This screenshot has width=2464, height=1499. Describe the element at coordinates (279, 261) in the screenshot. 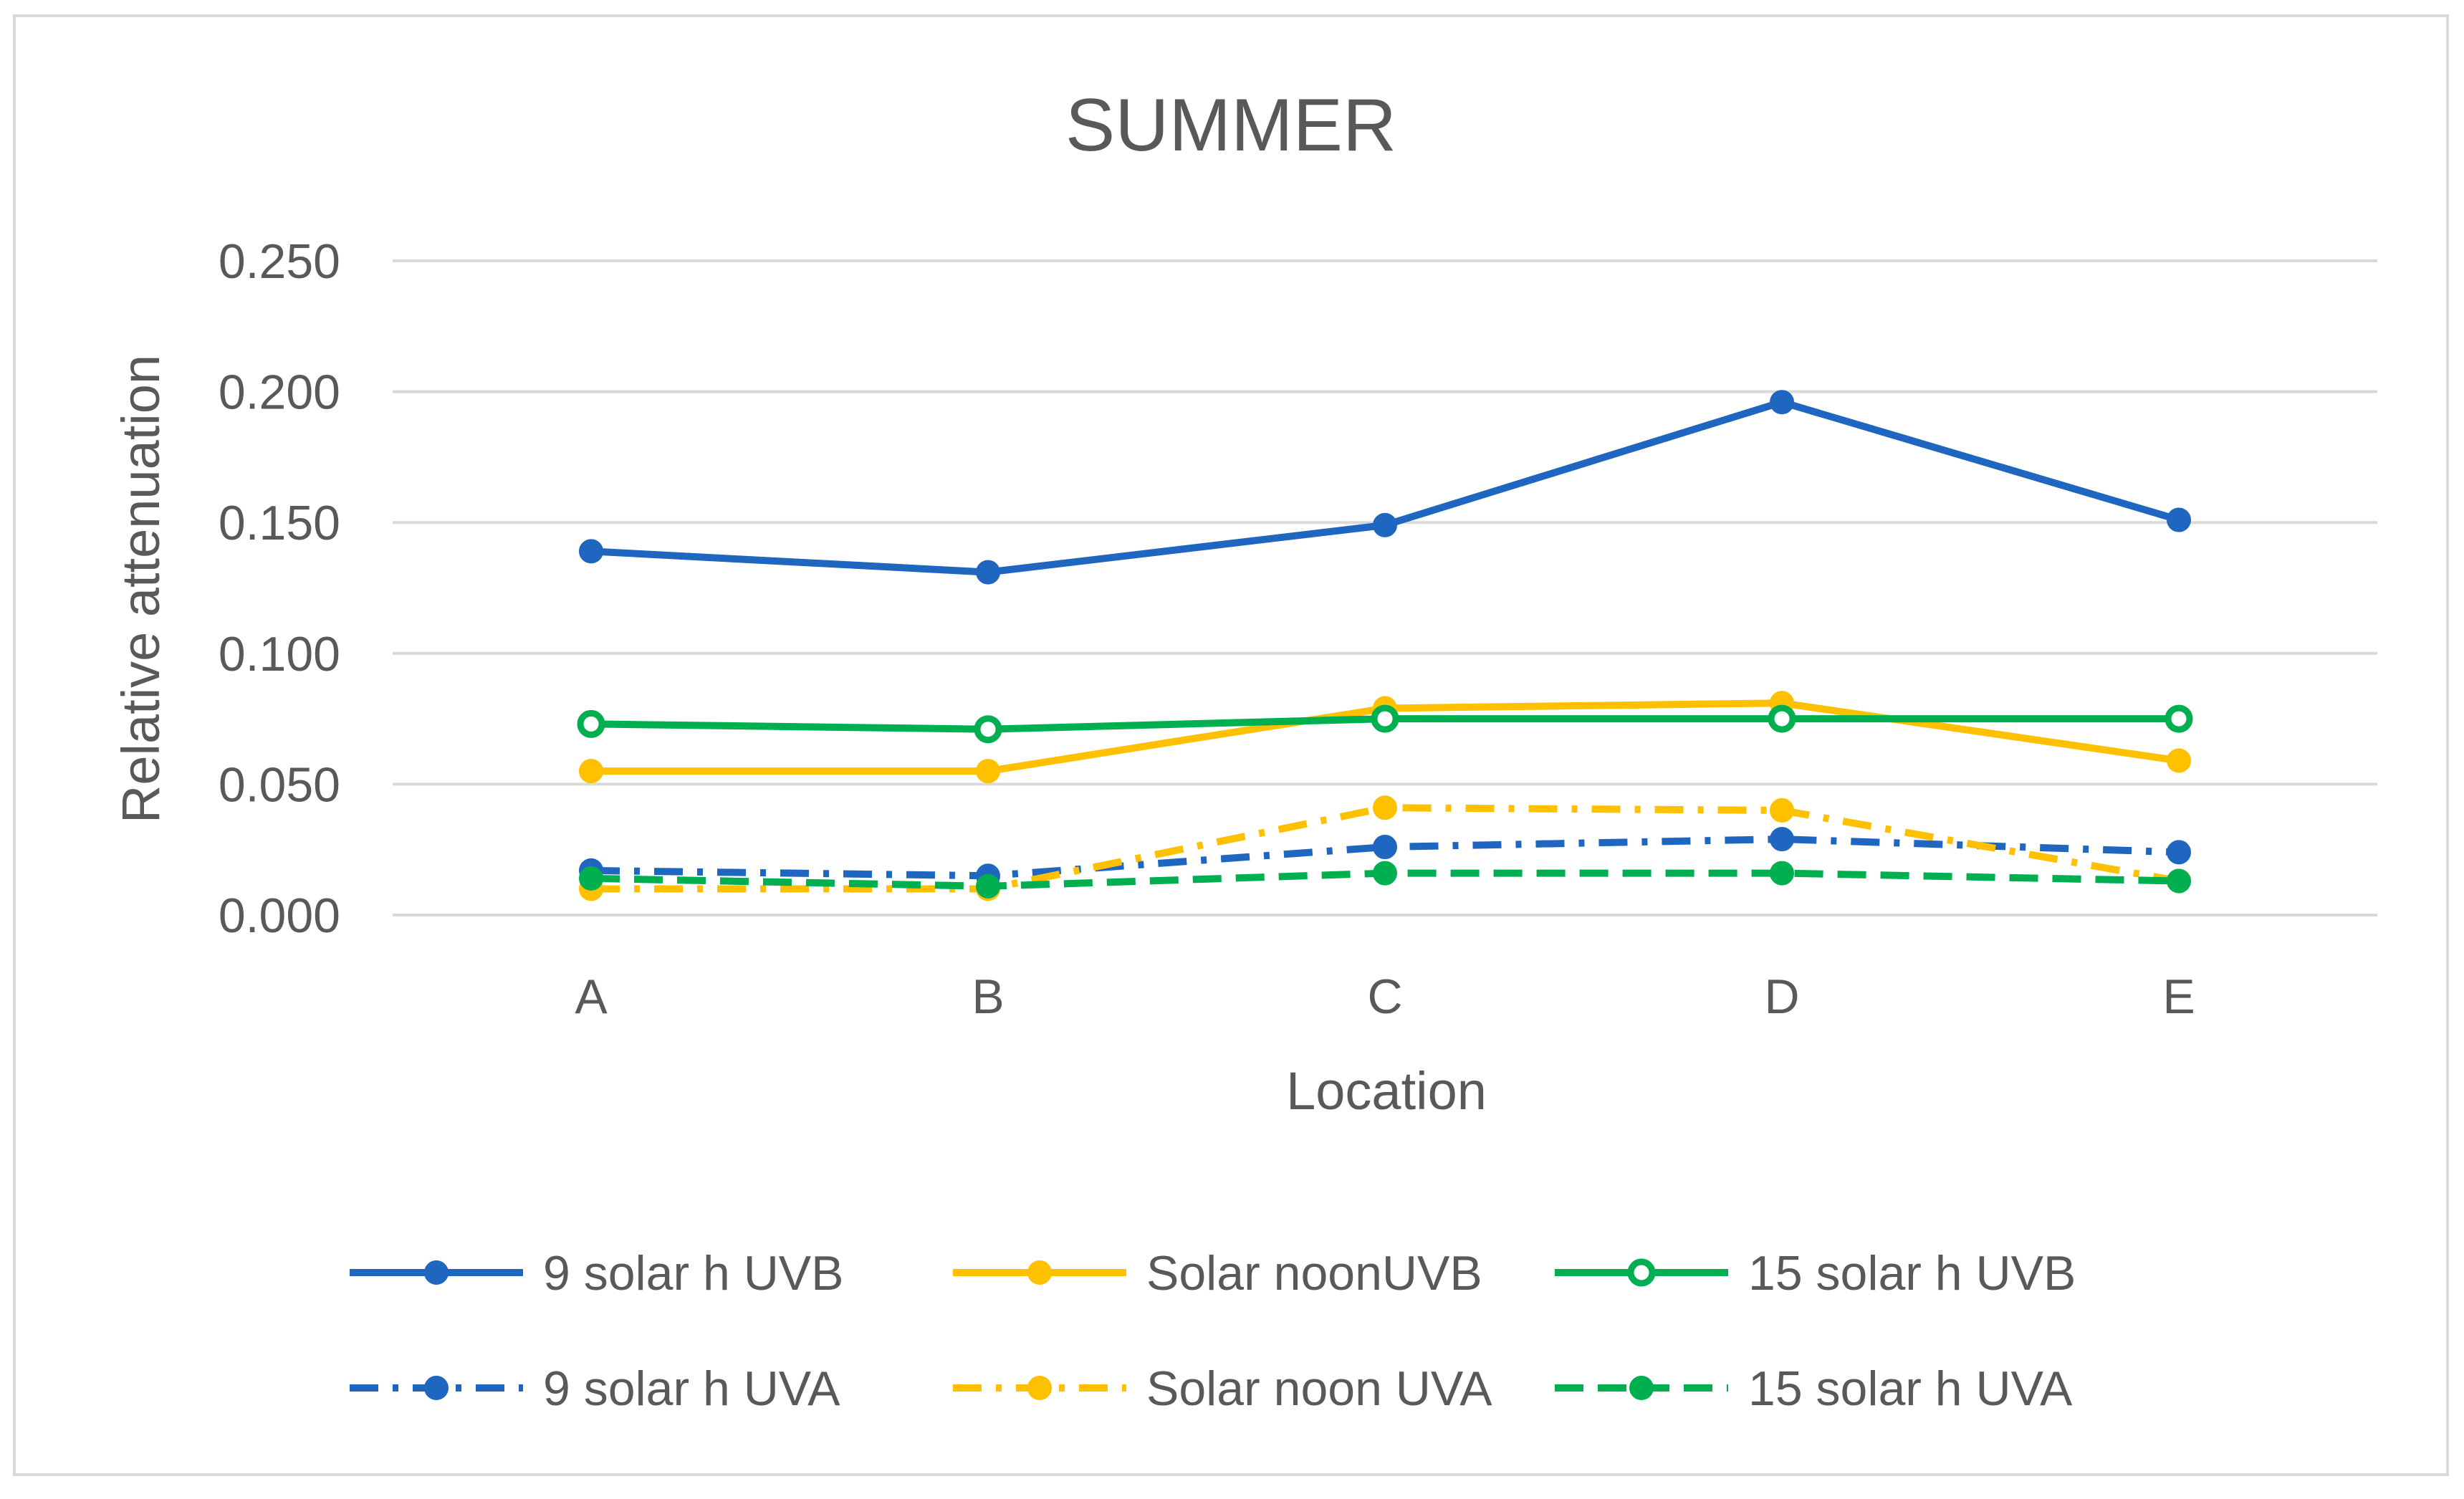

I see `y-tick-label: 0.250` at that location.